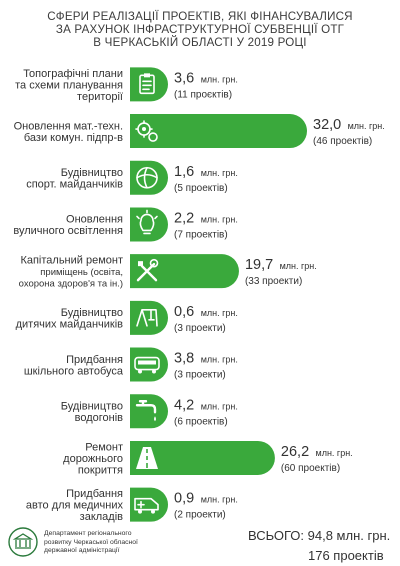  Describe the element at coordinates (68, 126) in the screenshot. I see `category-label: Оновлення мат.-техн.` at that location.